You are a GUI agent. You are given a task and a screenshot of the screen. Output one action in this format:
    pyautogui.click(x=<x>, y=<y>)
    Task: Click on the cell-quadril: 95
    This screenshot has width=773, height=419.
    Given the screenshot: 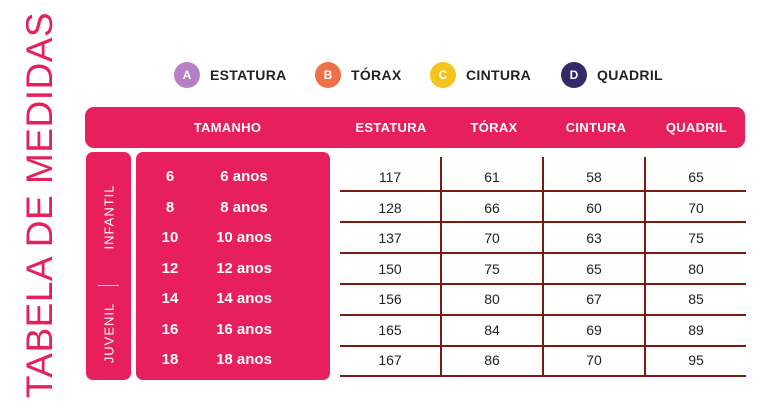 What is the action you would take?
    pyautogui.click(x=696, y=360)
    